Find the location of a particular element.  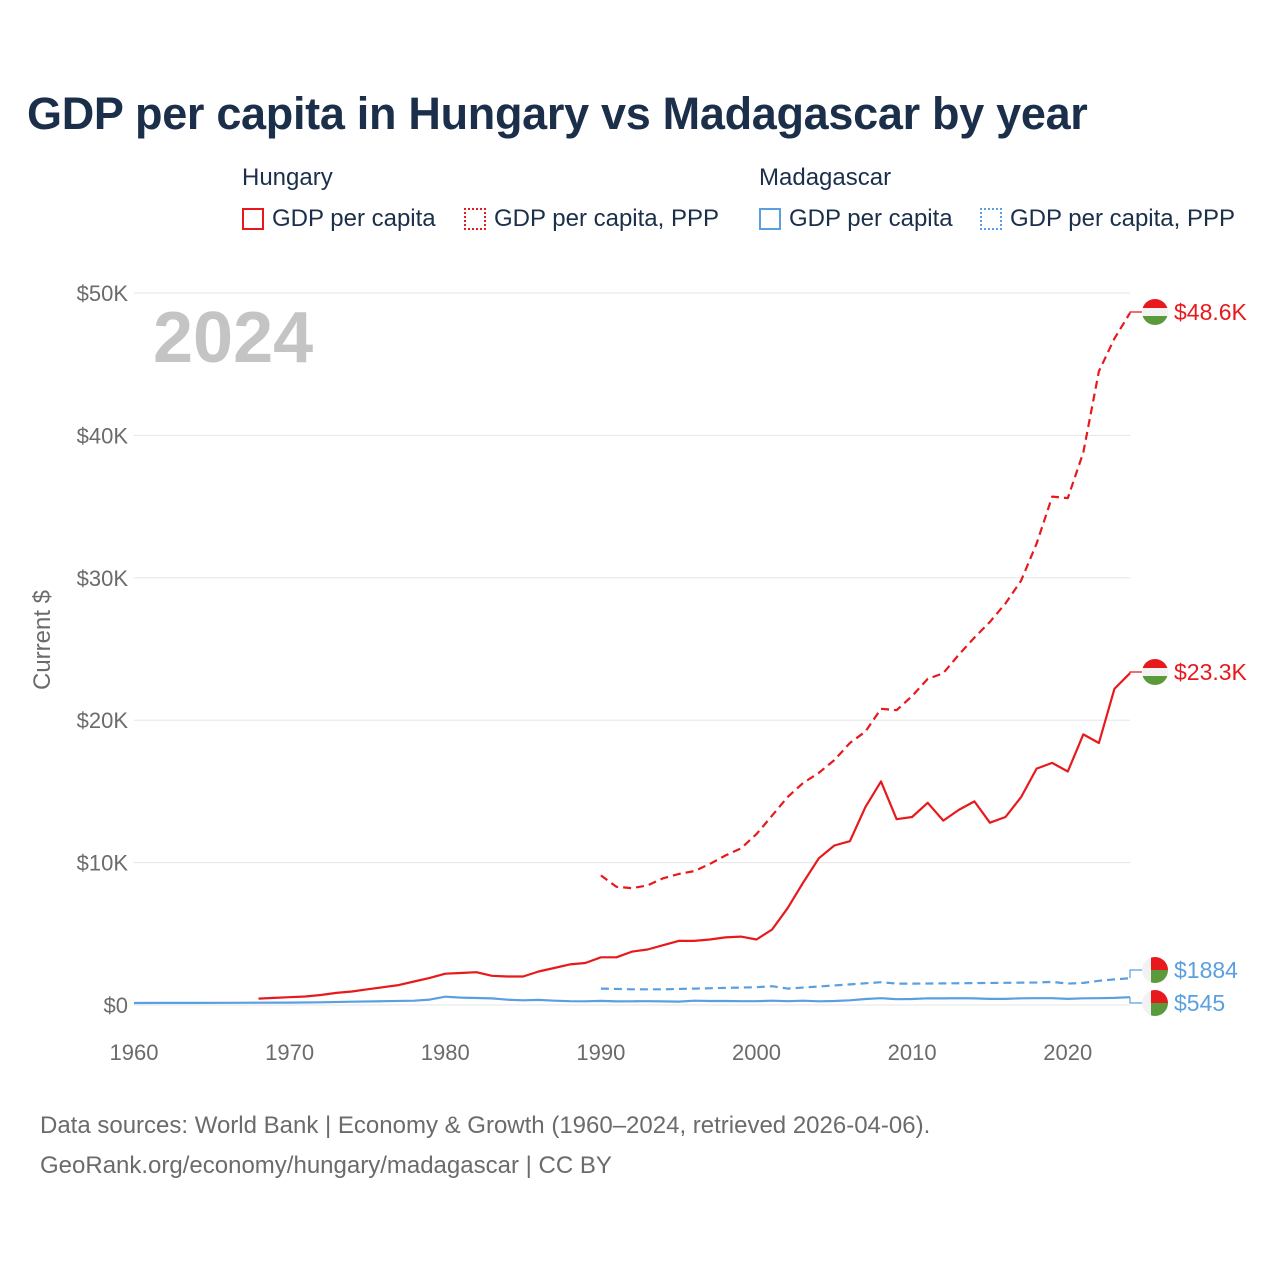

x-tick-label: 2010 is located at coordinates (912, 1052).